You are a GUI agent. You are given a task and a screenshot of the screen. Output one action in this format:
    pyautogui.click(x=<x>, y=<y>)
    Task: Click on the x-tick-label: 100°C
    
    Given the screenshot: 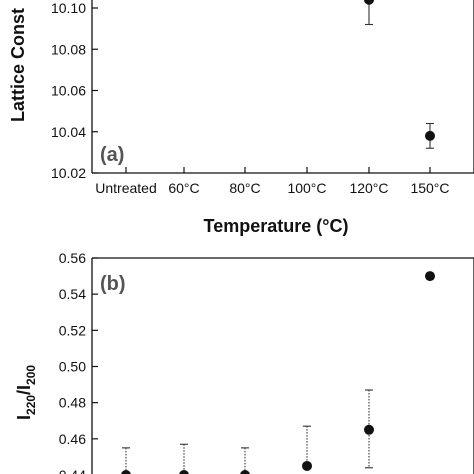 What is the action you would take?
    pyautogui.click(x=306, y=188)
    